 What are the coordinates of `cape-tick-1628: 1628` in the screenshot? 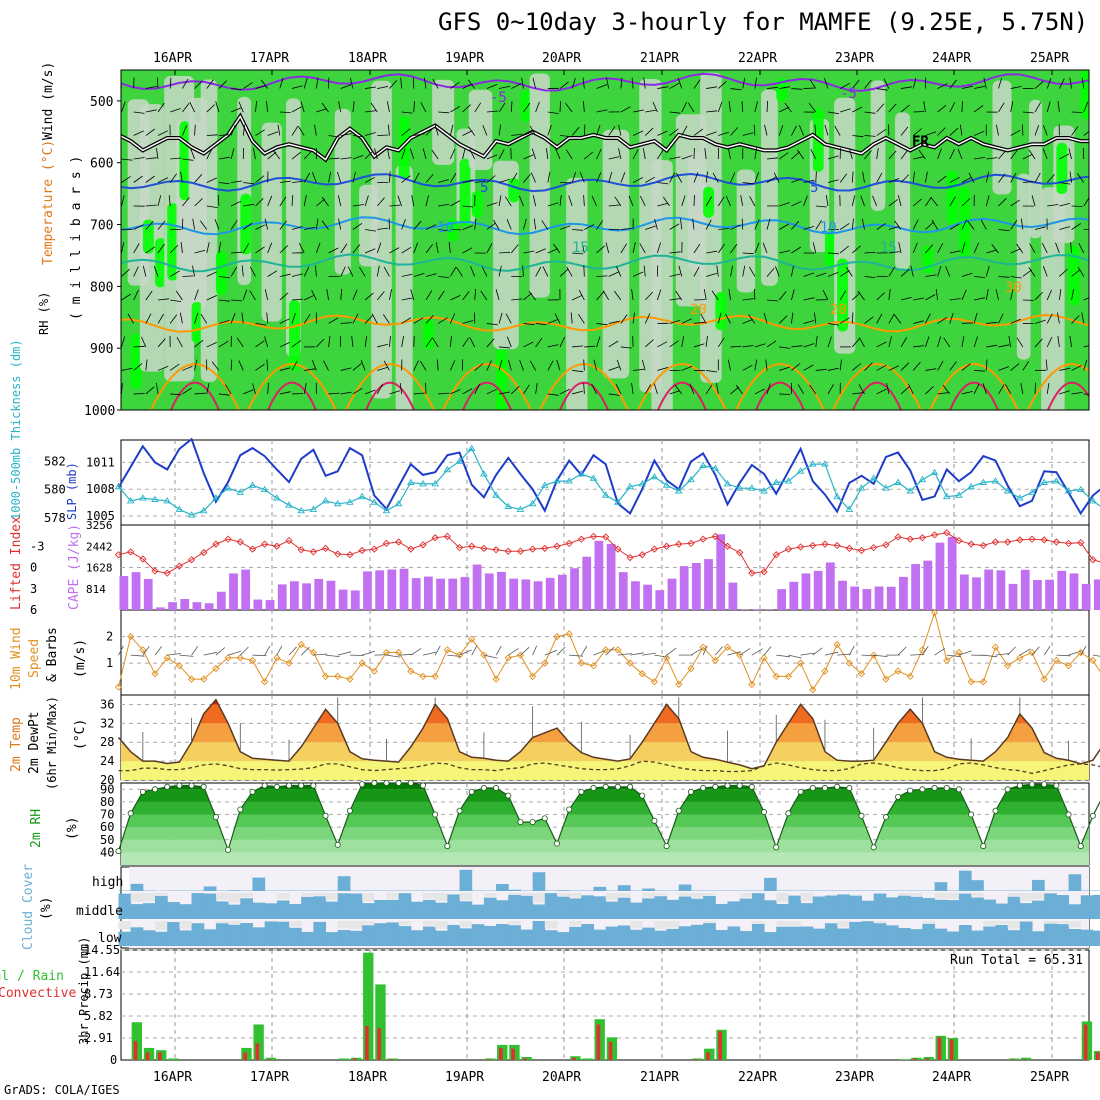 It's located at (99, 568).